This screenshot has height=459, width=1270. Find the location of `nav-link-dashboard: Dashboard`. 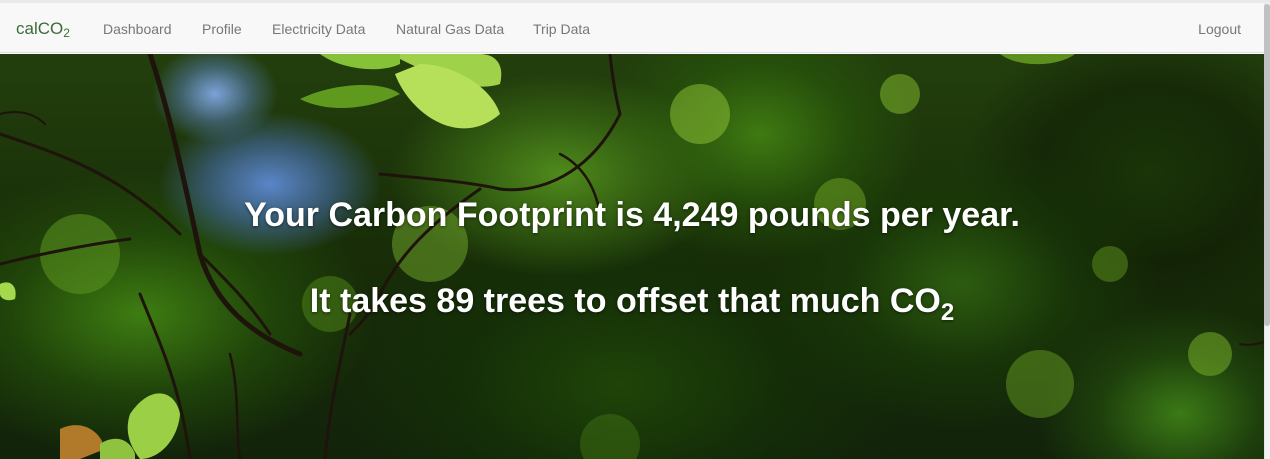

nav-link-dashboard: Dashboard is located at coordinates (137, 29).